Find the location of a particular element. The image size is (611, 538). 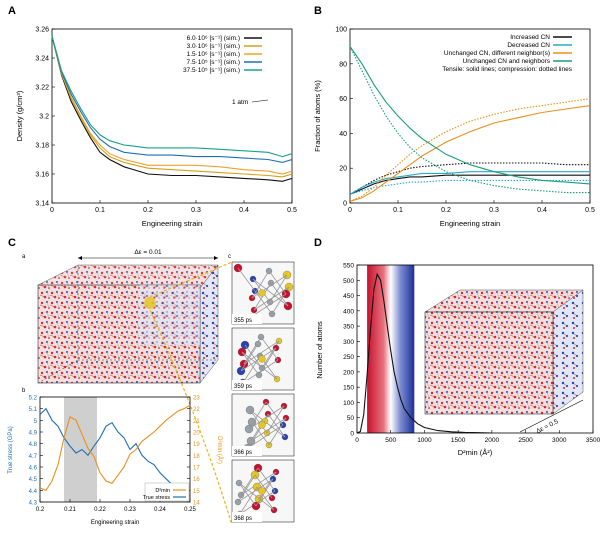

panel-b-legend-label: Unchanged CN, different neighbor(s) is located at coordinates (497, 53).